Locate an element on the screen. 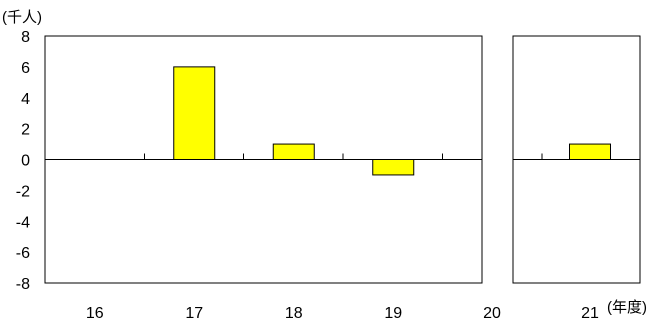 The width and height of the screenshot is (671, 325). y-tick-label: 4 is located at coordinates (25, 99).